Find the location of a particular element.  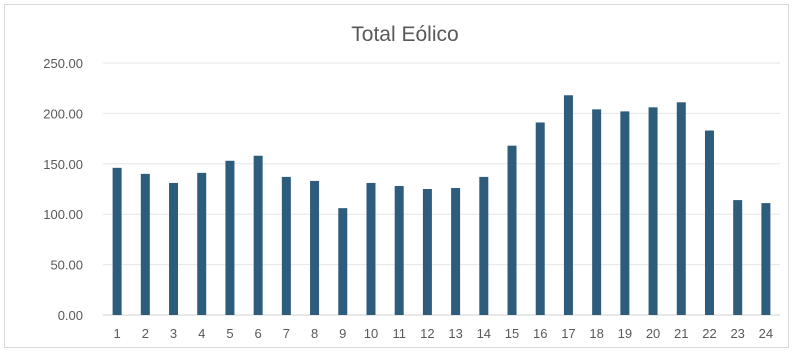

chart-title: Total Eólico is located at coordinates (404, 34).